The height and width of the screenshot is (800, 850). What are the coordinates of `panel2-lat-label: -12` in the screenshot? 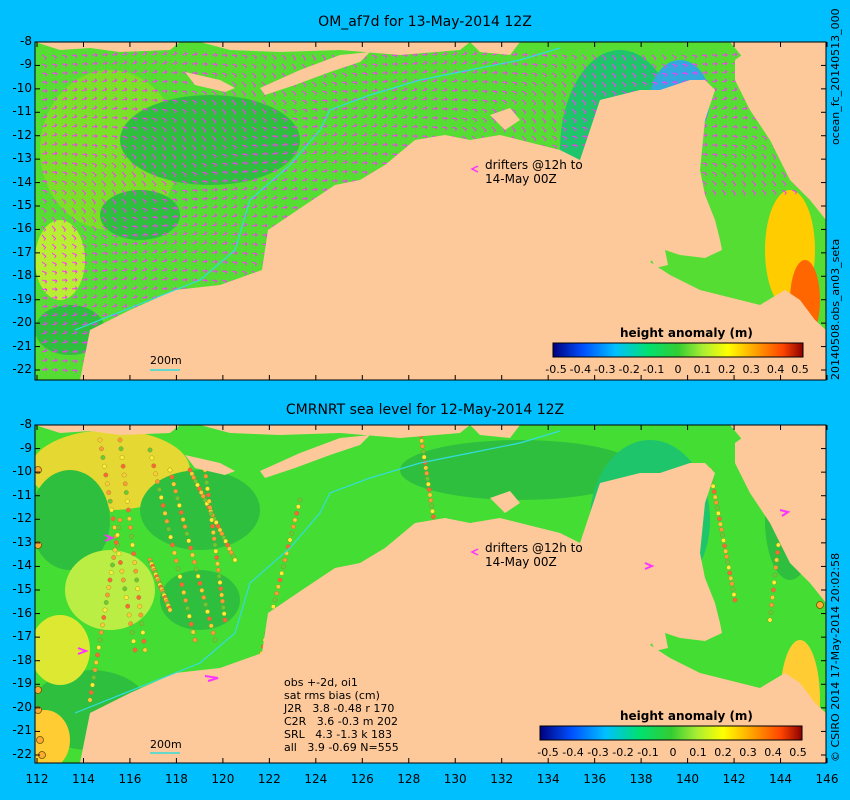 It's located at (22, 518).